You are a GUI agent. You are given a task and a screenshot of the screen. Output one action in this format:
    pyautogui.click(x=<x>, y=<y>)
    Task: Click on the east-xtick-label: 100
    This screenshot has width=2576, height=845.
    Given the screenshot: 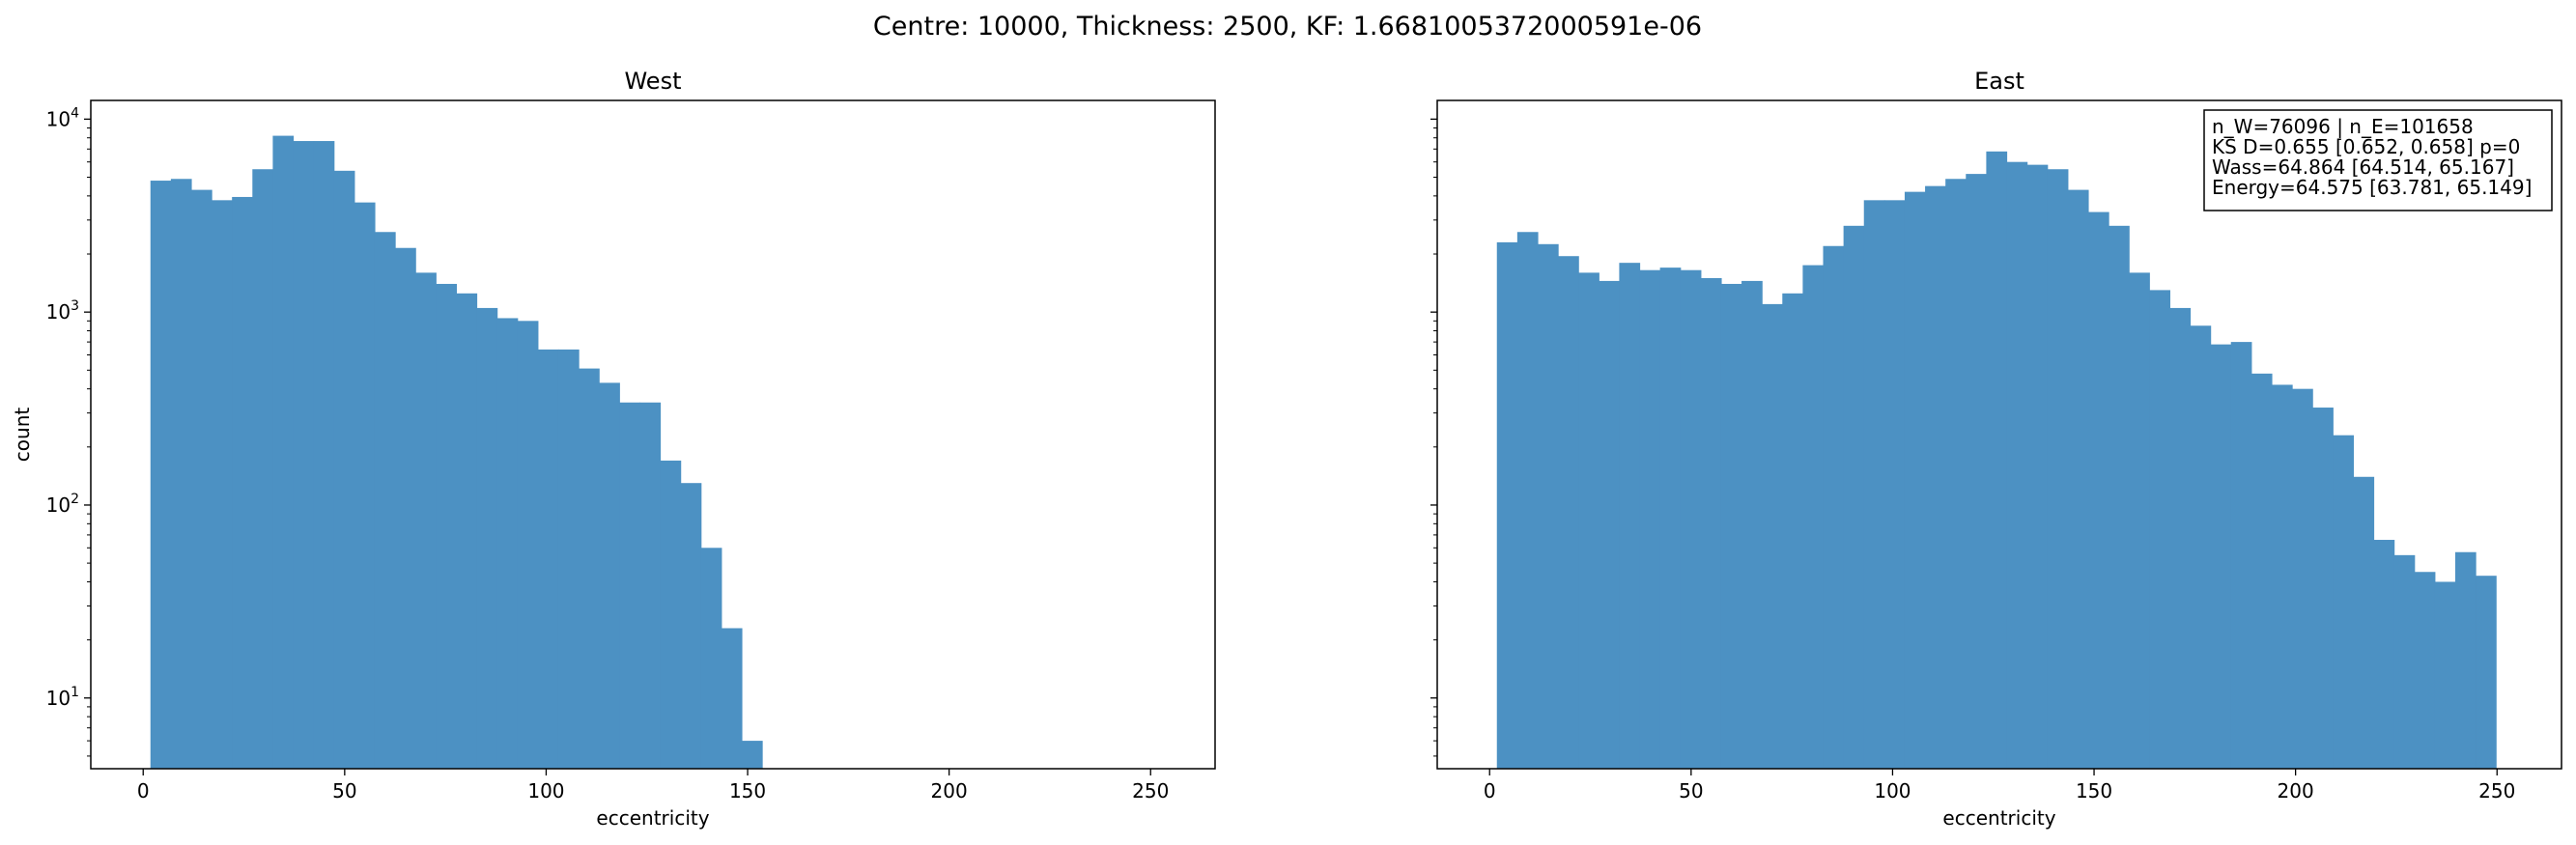 What is the action you would take?
    pyautogui.click(x=1892, y=791)
    